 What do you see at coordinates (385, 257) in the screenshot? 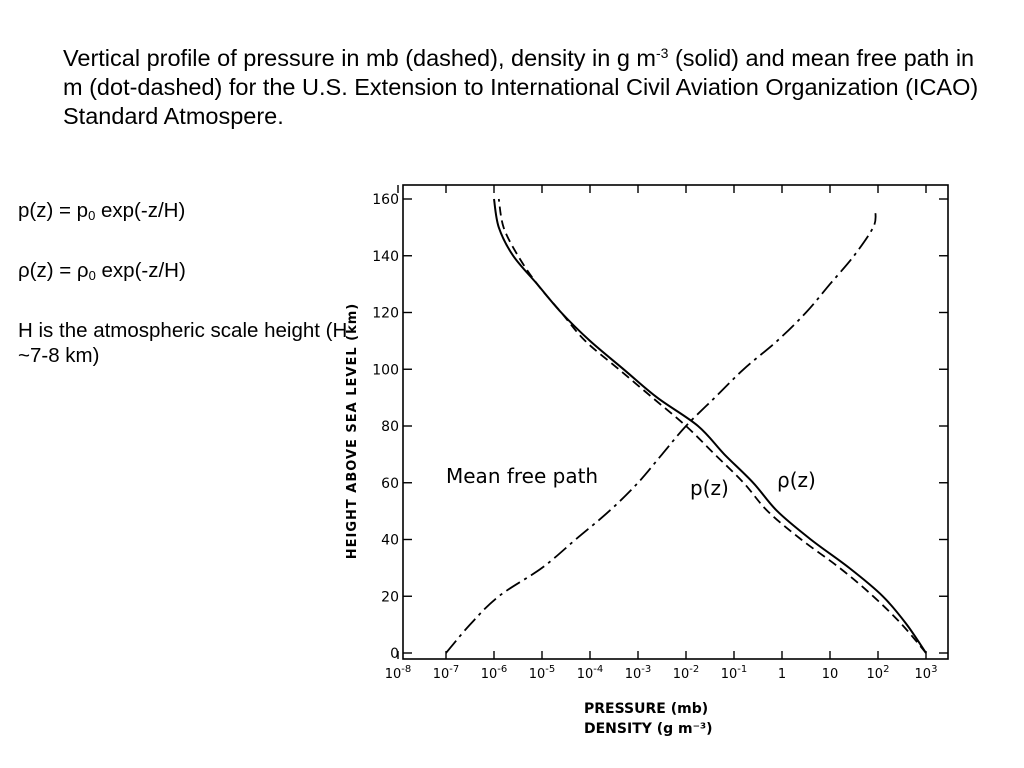
I see `y-tick-label: 140` at bounding box center [385, 257].